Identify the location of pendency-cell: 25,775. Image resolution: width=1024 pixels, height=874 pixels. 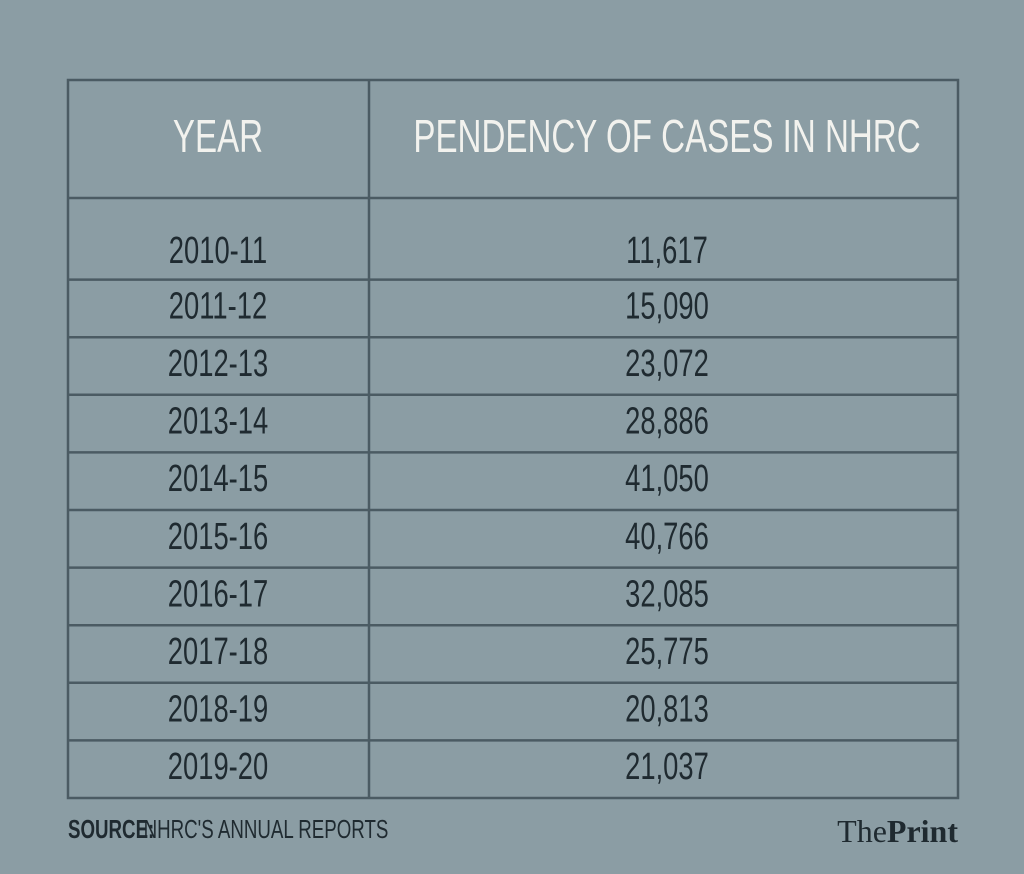
(667, 652).